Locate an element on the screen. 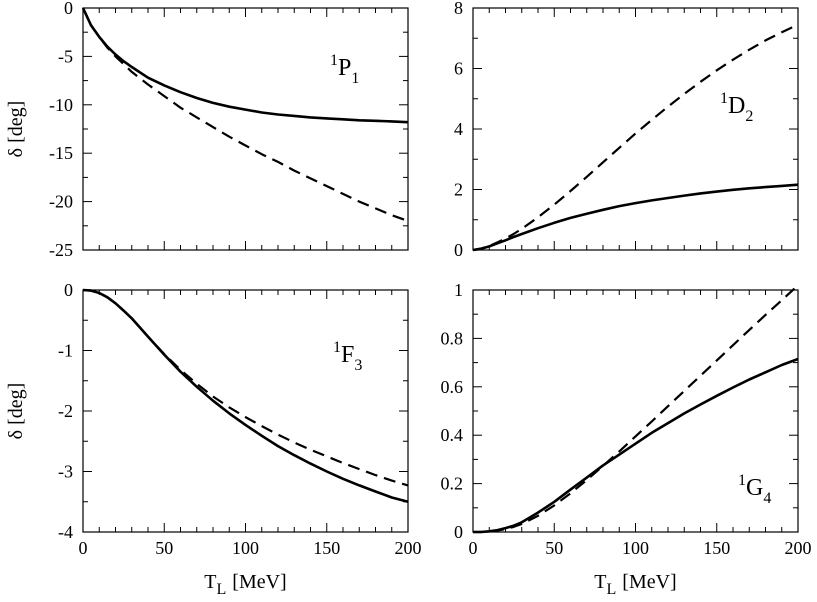  y-tick-label: -2 is located at coordinates (65, 411).